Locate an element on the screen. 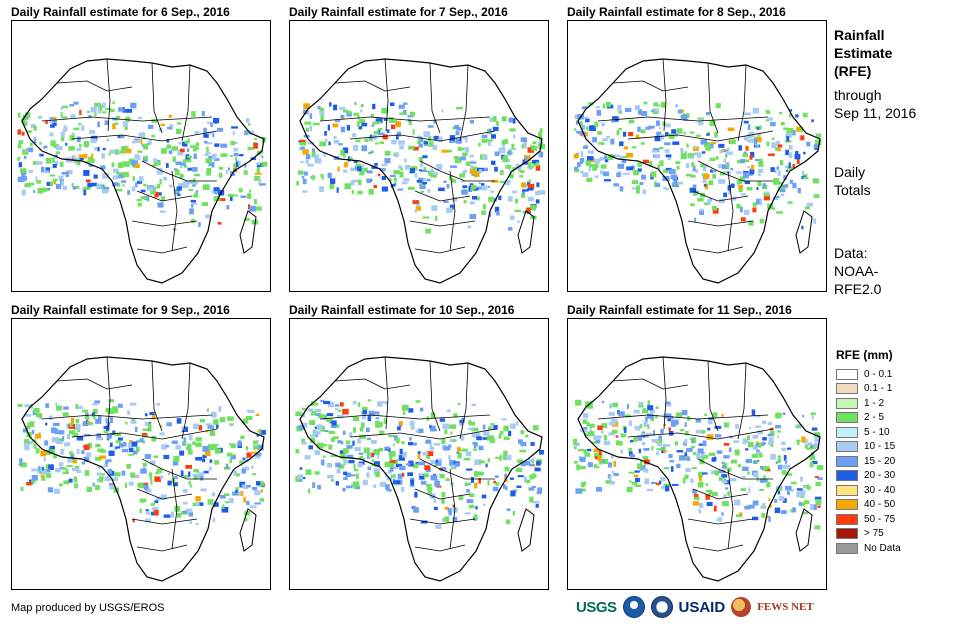 This screenshot has height=626, width=967. side-title-line: Rainfall is located at coordinates (859, 35).